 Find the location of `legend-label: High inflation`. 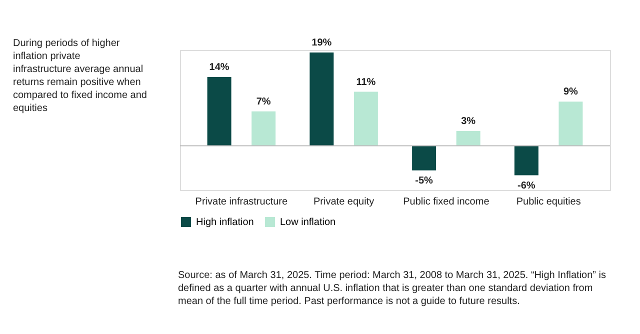

legend-label: High inflation is located at coordinates (225, 222).